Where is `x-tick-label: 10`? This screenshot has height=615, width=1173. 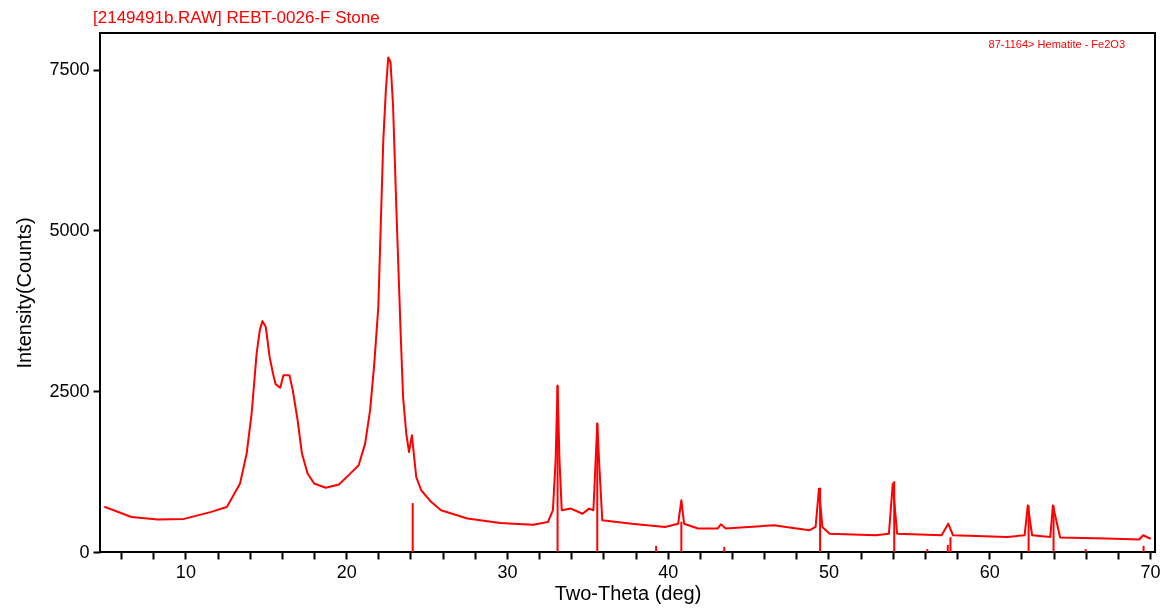
x-tick-label: 10 is located at coordinates (185, 571).